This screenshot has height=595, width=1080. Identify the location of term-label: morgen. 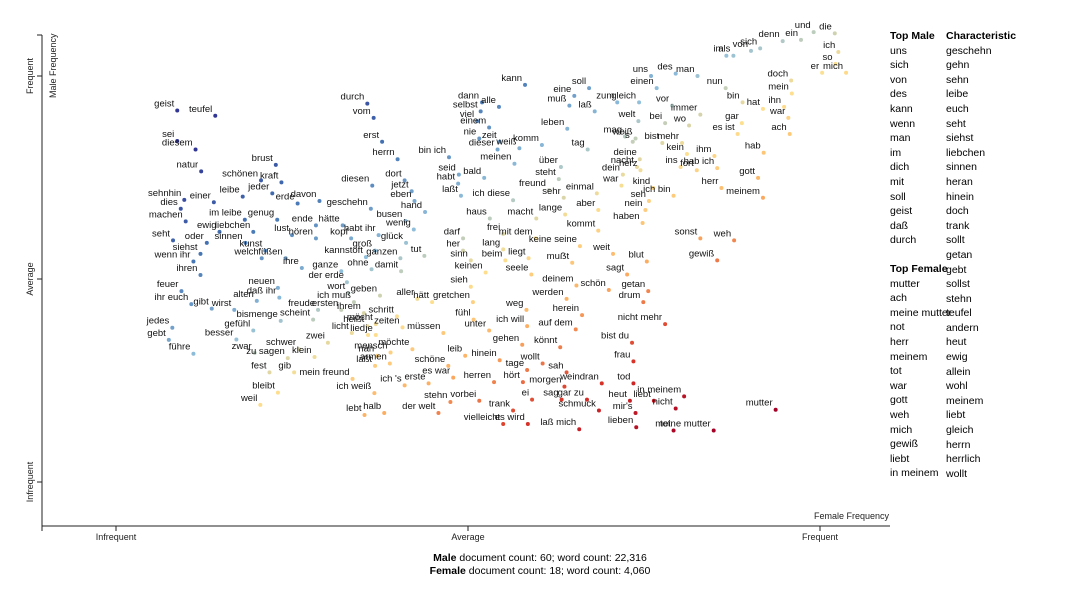
(545, 380).